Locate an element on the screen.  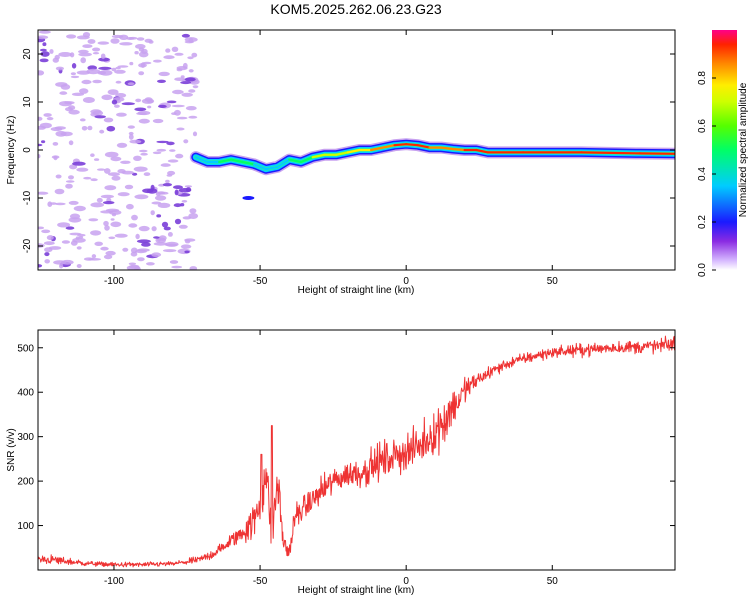
colorbar-tick-label: 0.0 is located at coordinates (702, 270).